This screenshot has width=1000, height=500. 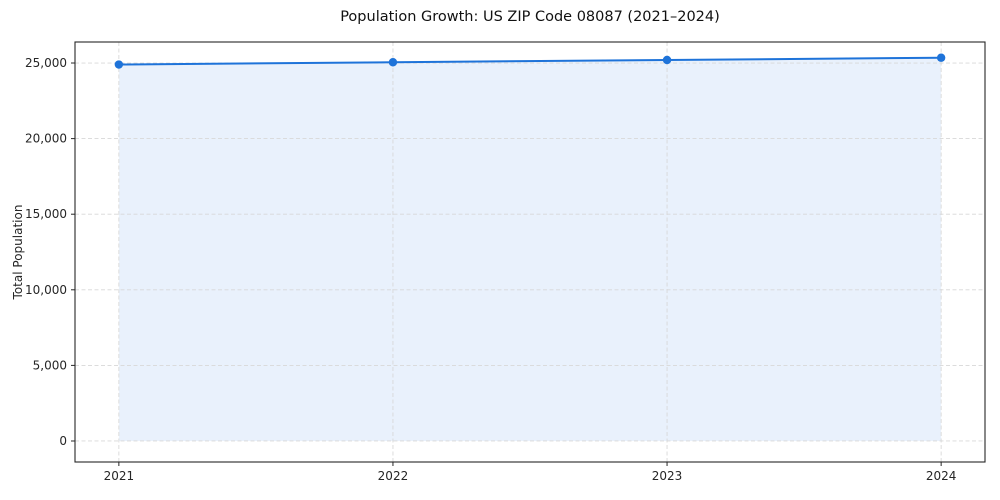 I want to click on x-tick-label: 2021, so click(x=119, y=476).